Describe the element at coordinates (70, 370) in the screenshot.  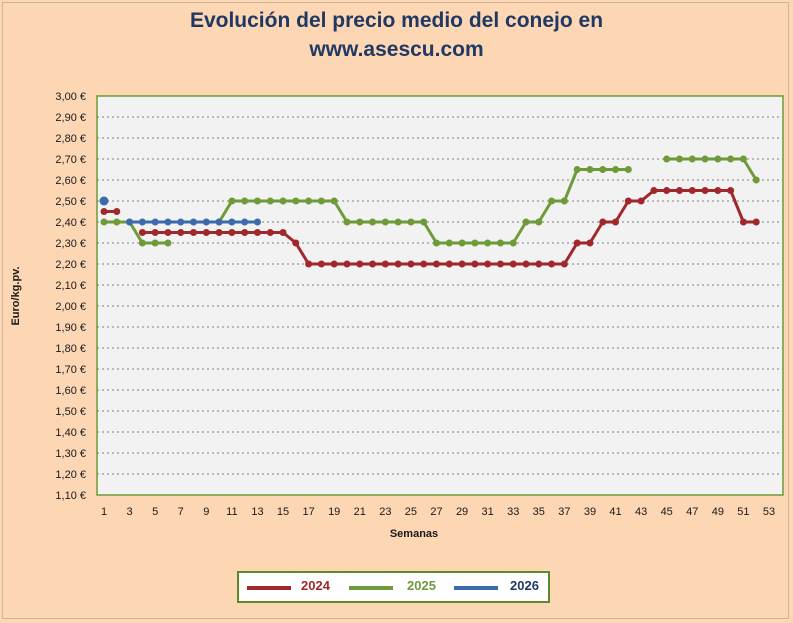
I see `y-tick-label: 1,70 €` at that location.